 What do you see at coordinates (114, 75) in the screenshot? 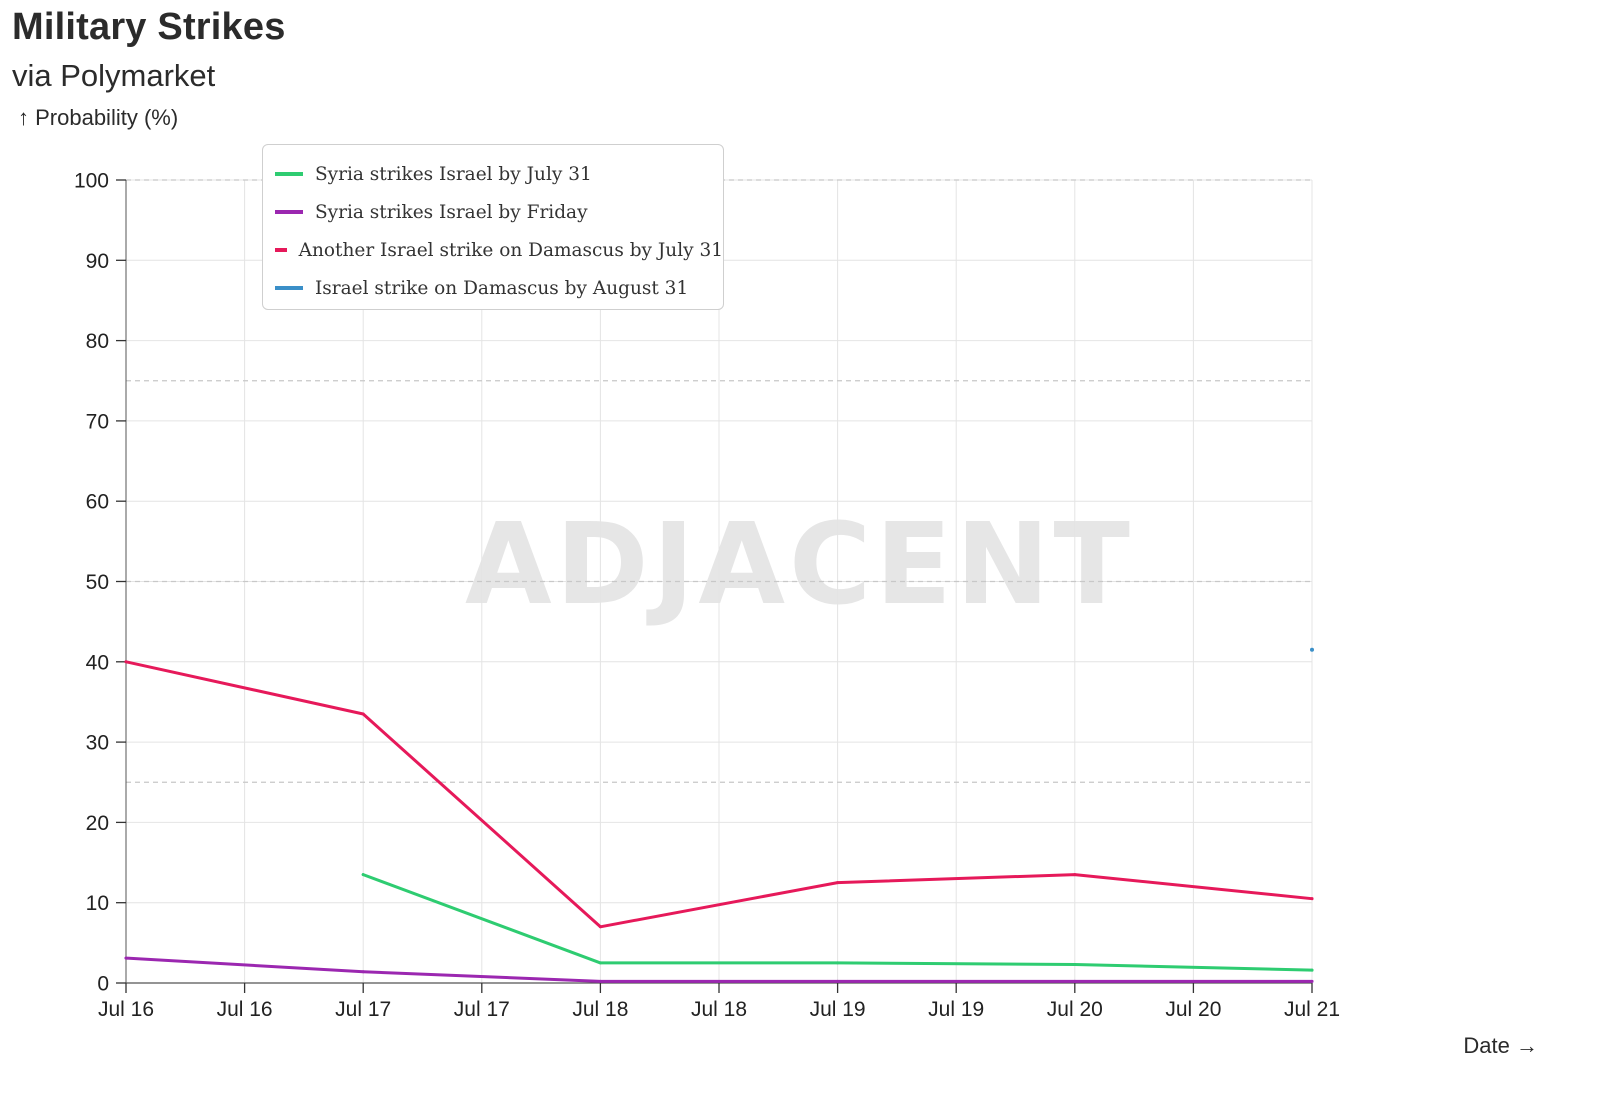
I see `chart-subtitle: via Polymarket` at bounding box center [114, 75].